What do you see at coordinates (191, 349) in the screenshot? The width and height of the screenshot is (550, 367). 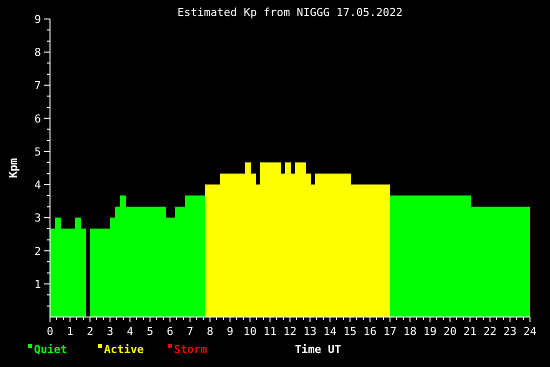 I see `legend-label: Storm` at bounding box center [191, 349].